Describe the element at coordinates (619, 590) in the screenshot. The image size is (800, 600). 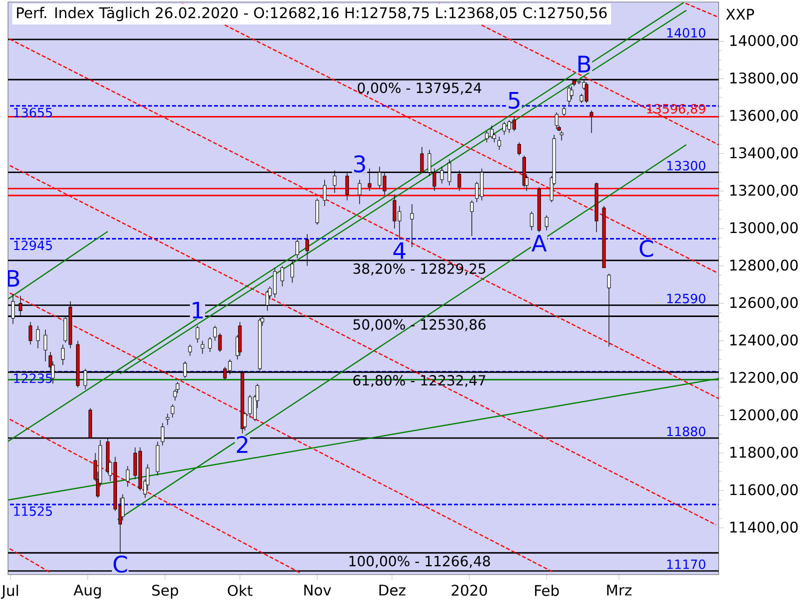
I see `x-tick-label: Mrz` at that location.